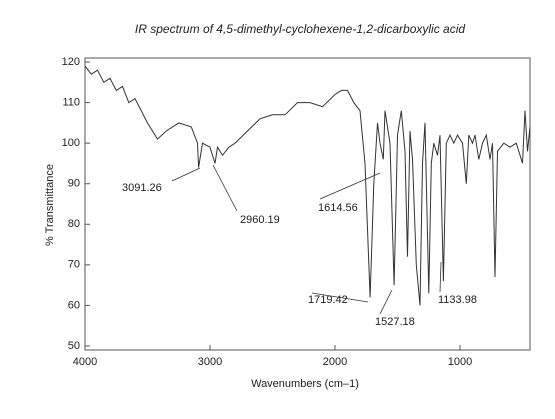 Image resolution: width=555 pixels, height=419 pixels. What do you see at coordinates (74, 265) in the screenshot?
I see `y-tick-label: 70` at bounding box center [74, 265].